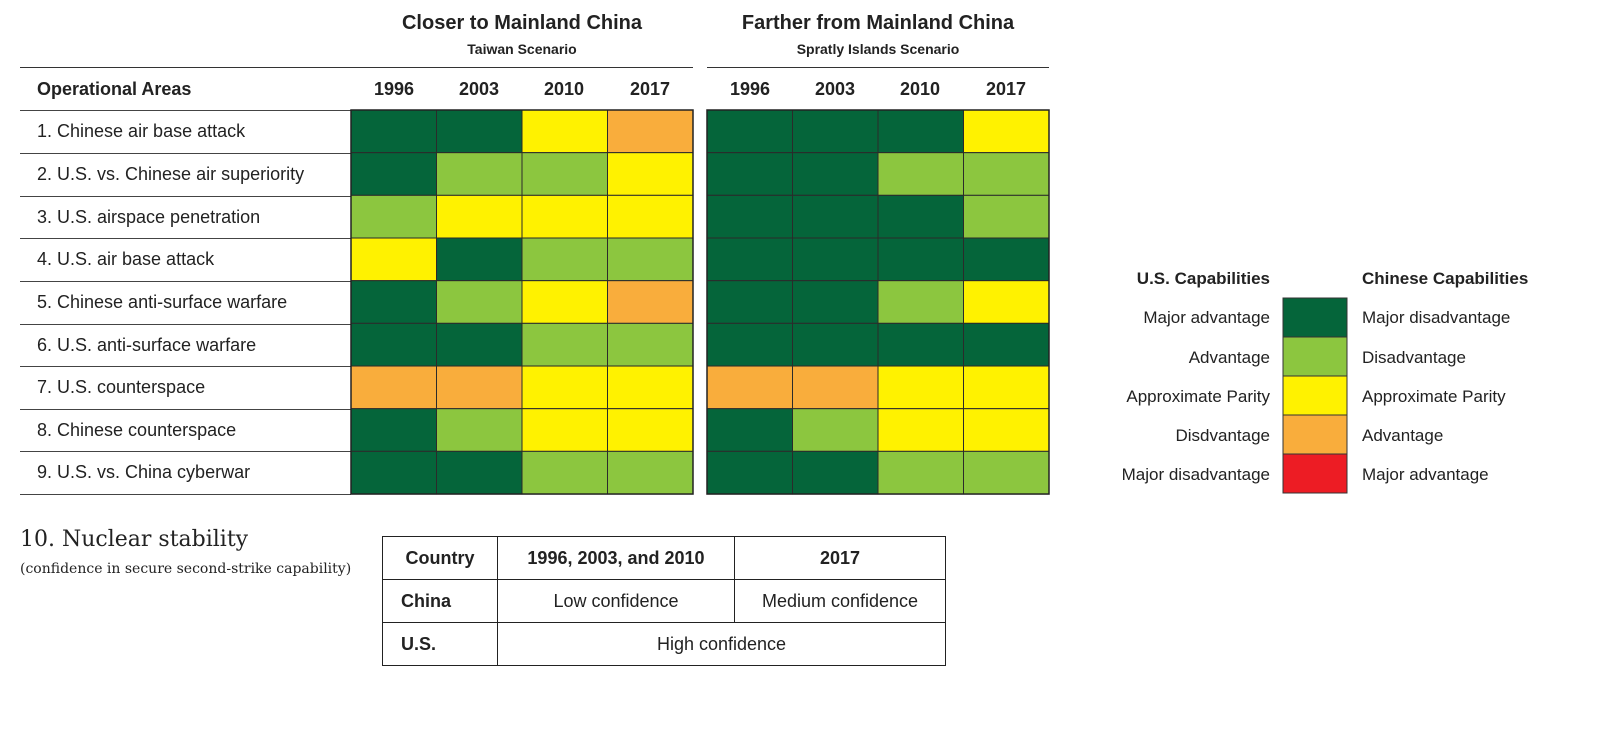  What do you see at coordinates (356, 67) in the screenshot?
I see `header-rule-left` at bounding box center [356, 67].